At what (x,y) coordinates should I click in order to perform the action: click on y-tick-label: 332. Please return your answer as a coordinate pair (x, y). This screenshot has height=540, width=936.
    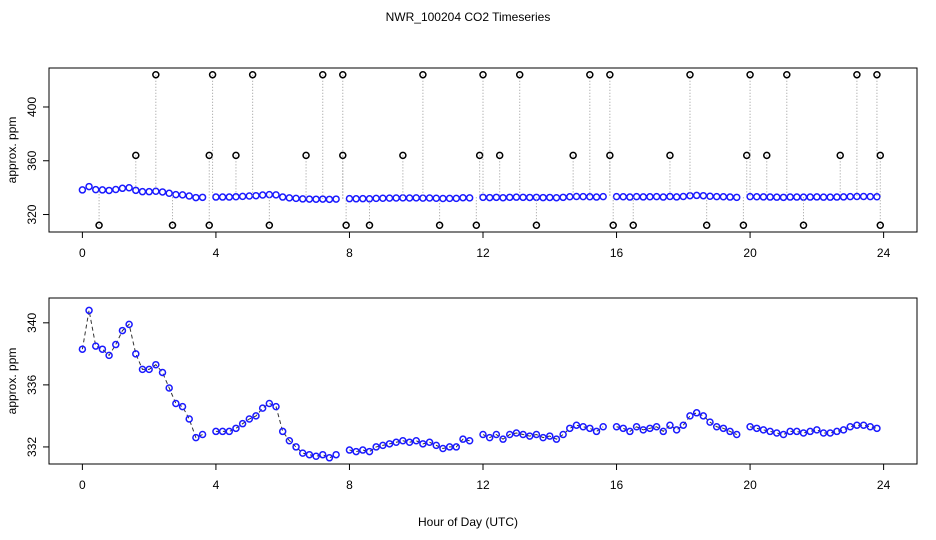
    Looking at the image, I should click on (32, 447).